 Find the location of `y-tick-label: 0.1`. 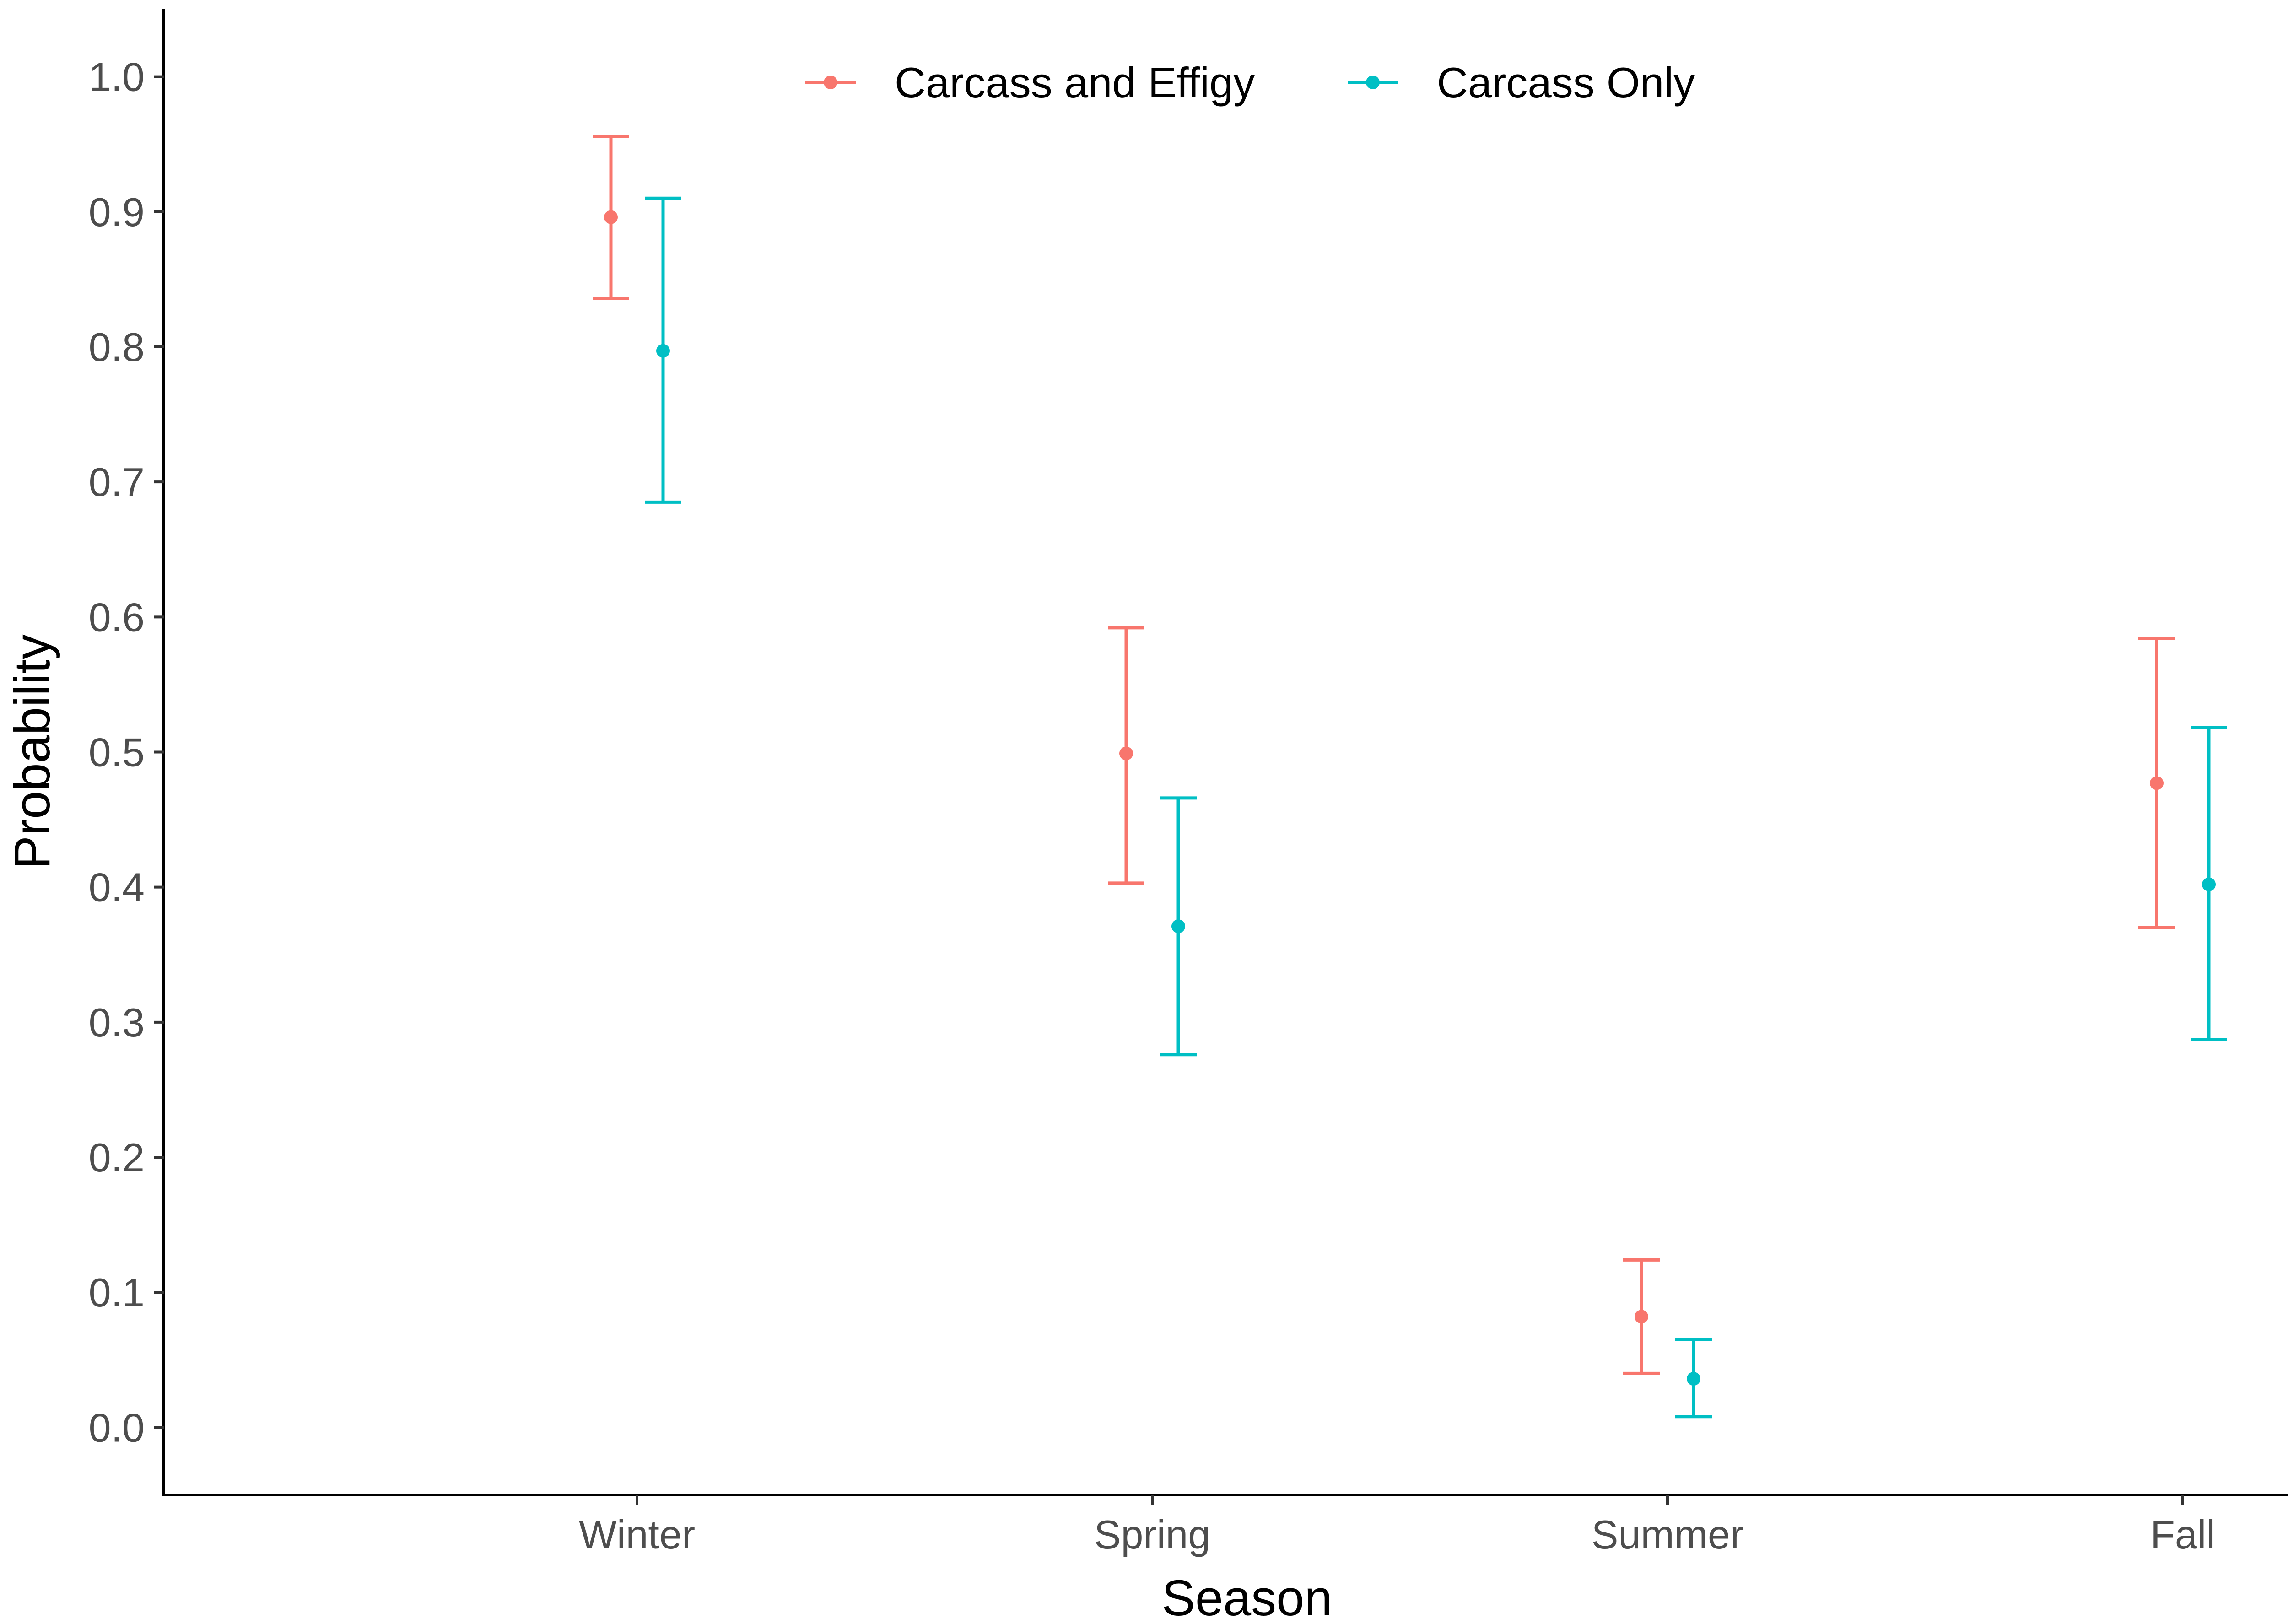

y-tick-label: 0.1 is located at coordinates (117, 1292).